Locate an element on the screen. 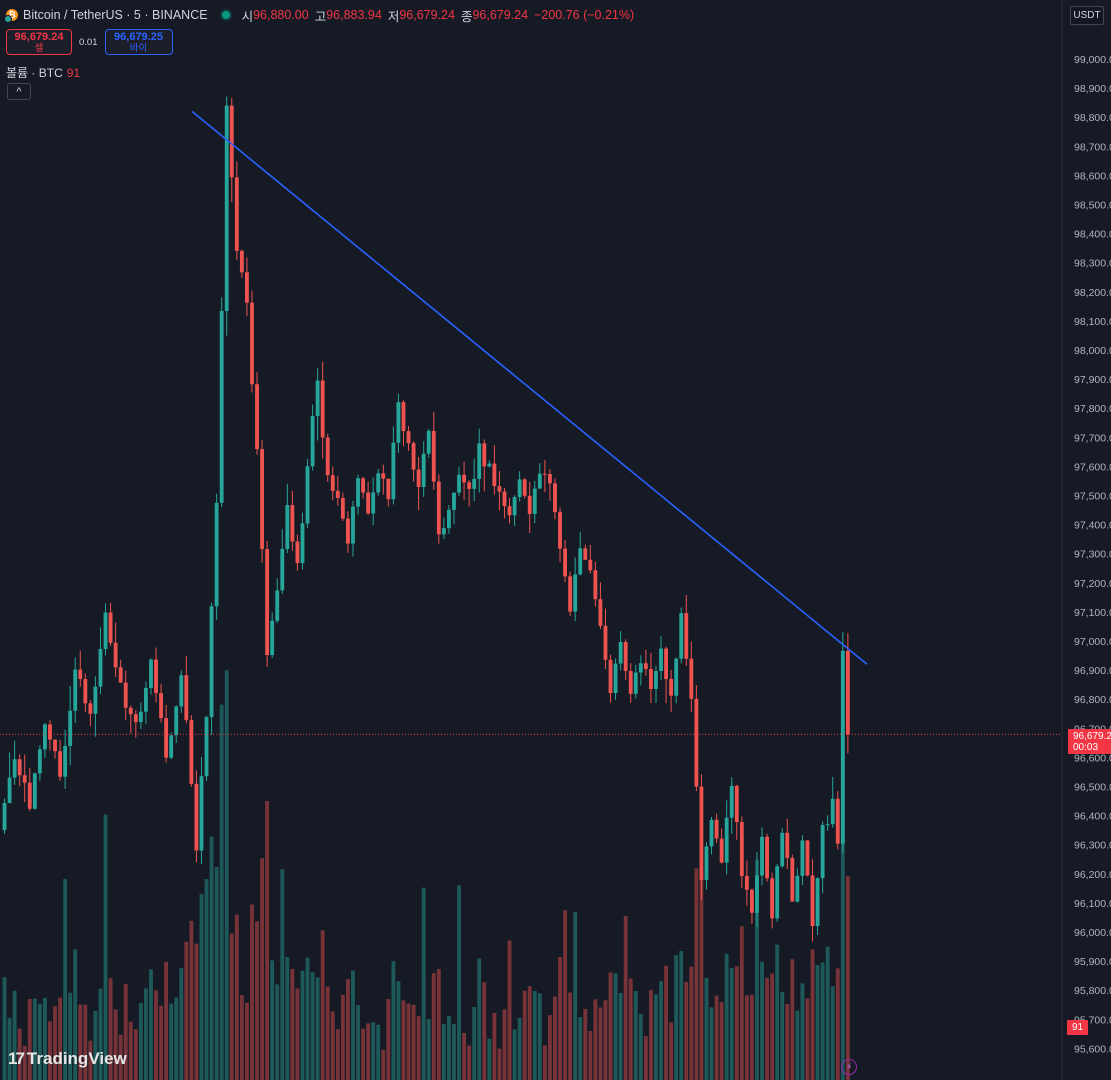 The height and width of the screenshot is (1080, 1111). price-tick-label: 97,100.00 is located at coordinates (1092, 613).